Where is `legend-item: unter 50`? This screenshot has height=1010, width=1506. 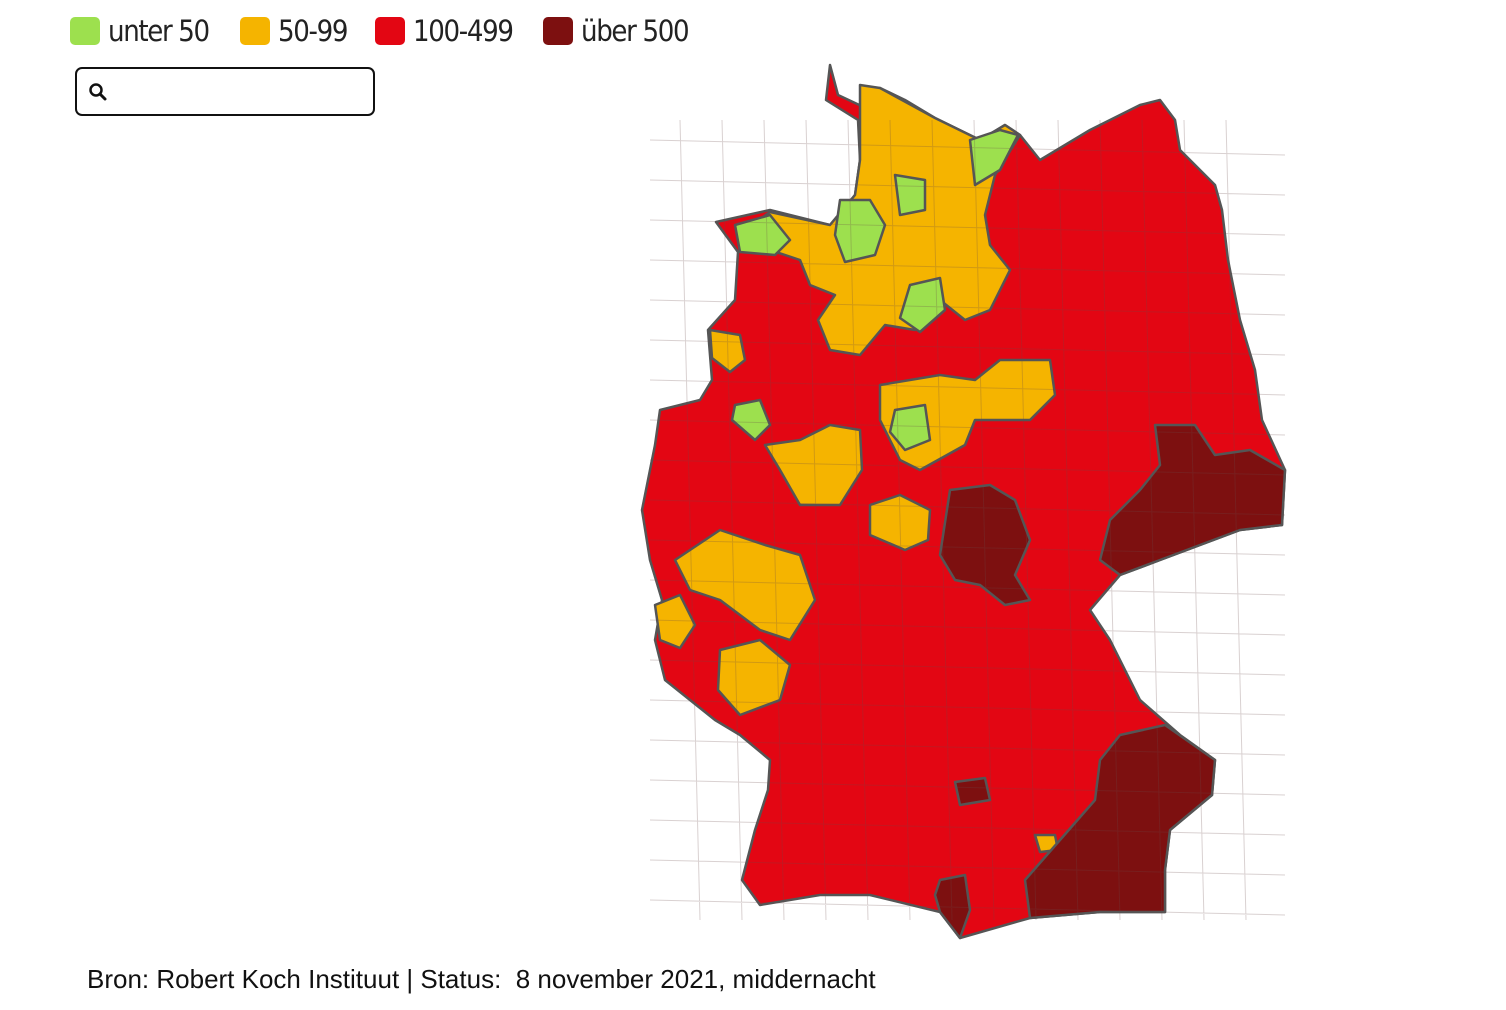 legend-item: unter 50 is located at coordinates (145, 31).